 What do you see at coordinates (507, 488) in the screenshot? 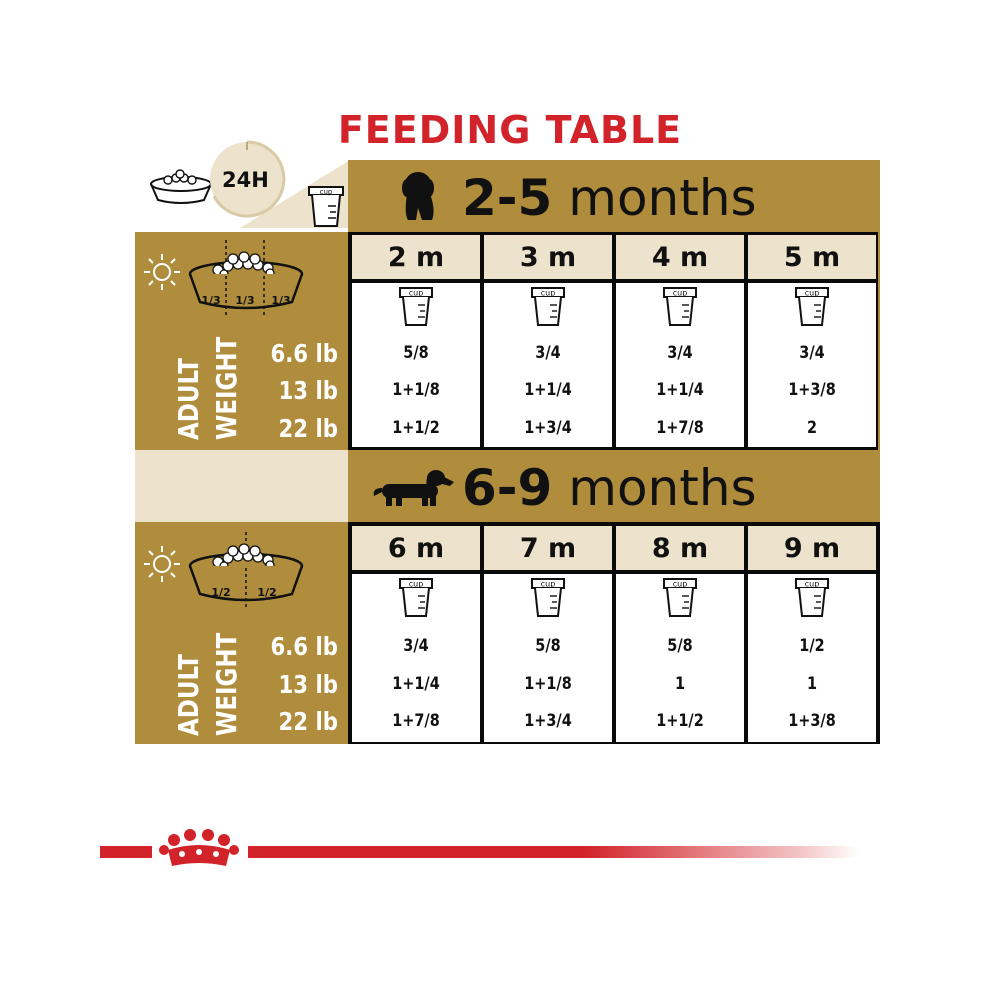
I see `section-2-title-range: 6-9` at bounding box center [507, 488].